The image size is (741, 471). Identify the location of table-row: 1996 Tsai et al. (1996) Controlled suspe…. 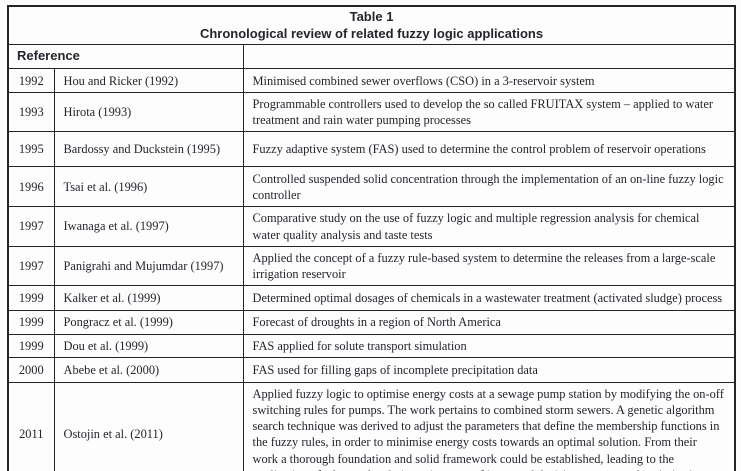
(371, 187).